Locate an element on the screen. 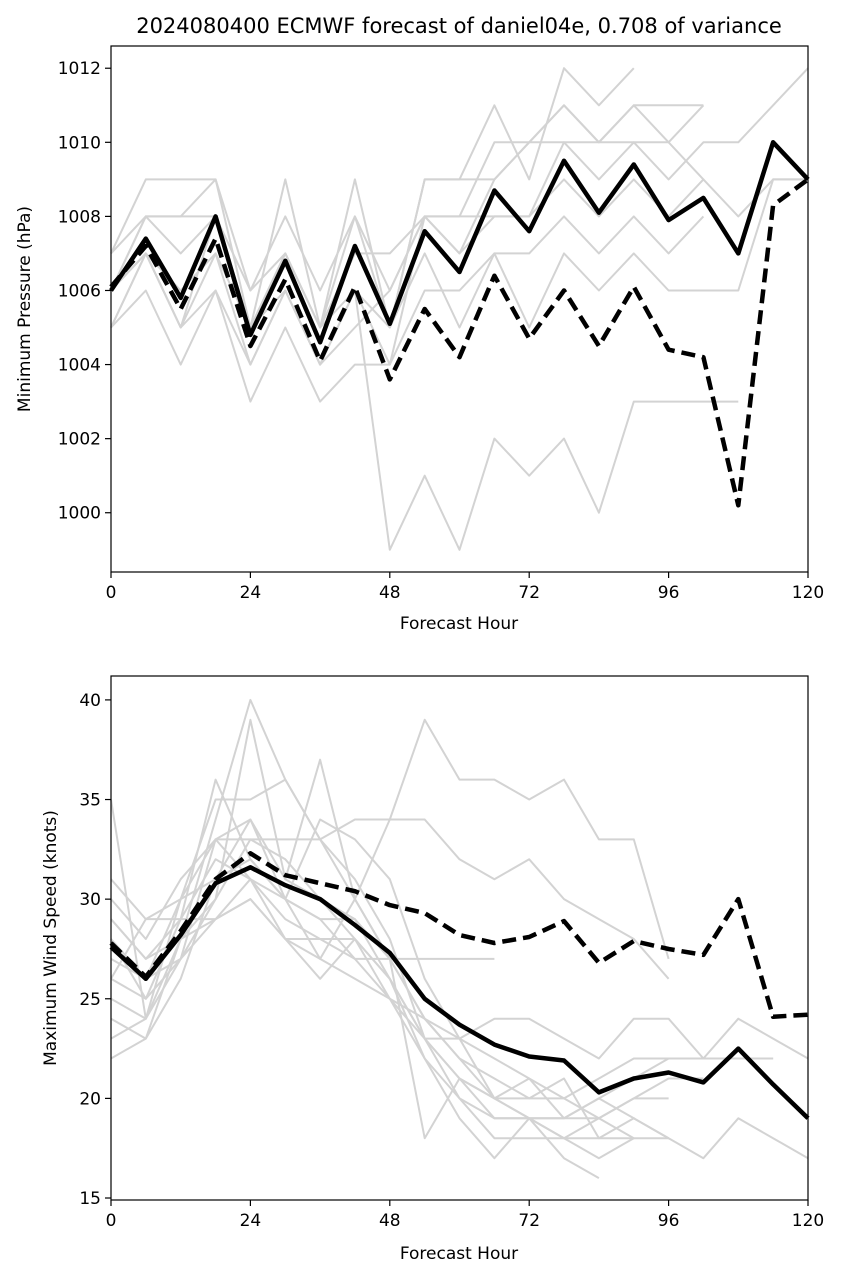 The height and width of the screenshot is (1279, 859). y-tick-label: 1008 is located at coordinates (79, 217).